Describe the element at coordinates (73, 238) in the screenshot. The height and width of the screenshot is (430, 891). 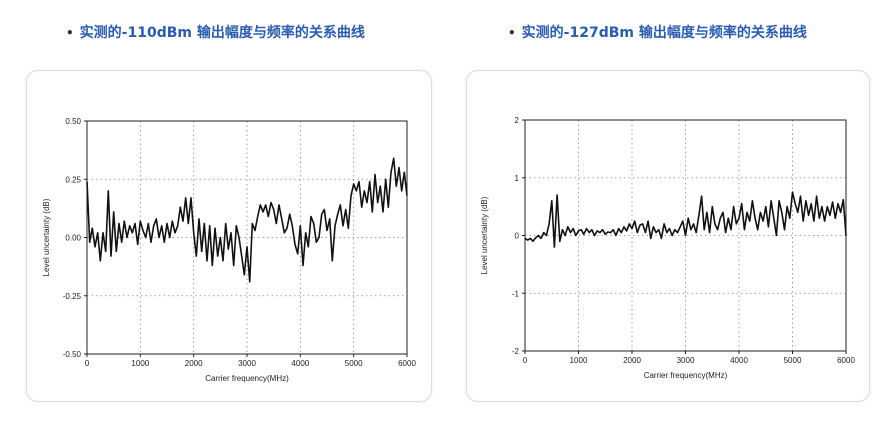
I see `y-tick-label: 0.00` at that location.